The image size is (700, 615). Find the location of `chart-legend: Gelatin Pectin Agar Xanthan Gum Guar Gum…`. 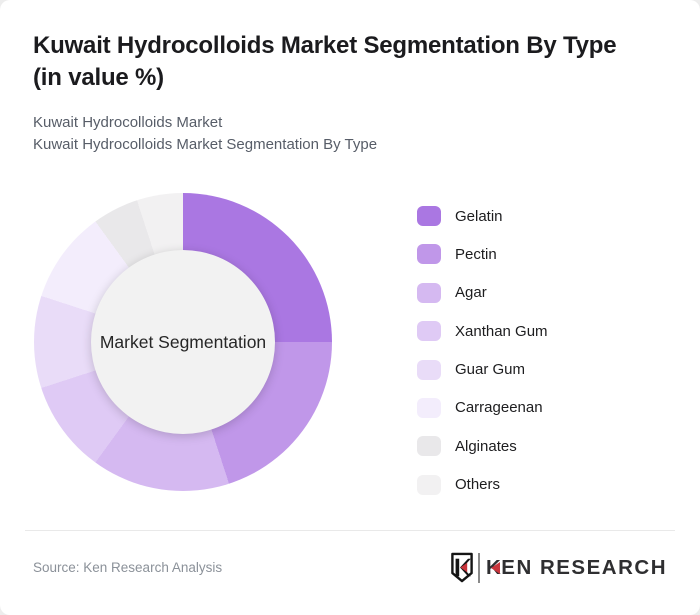

chart-legend: Gelatin Pectin Agar Xanthan Gum Guar Gum… is located at coordinates (482, 359).